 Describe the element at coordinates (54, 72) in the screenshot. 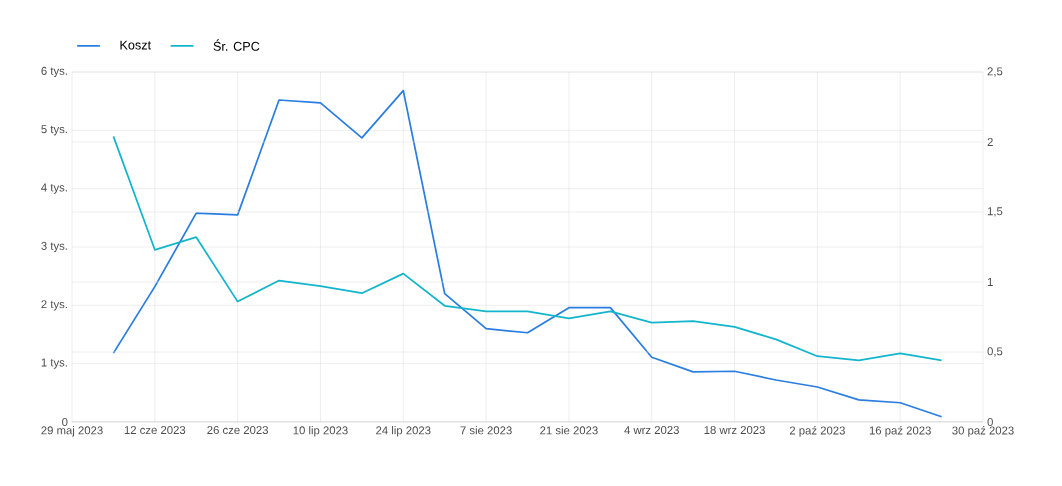

I see `y-tick-label: 6 tys.` at that location.